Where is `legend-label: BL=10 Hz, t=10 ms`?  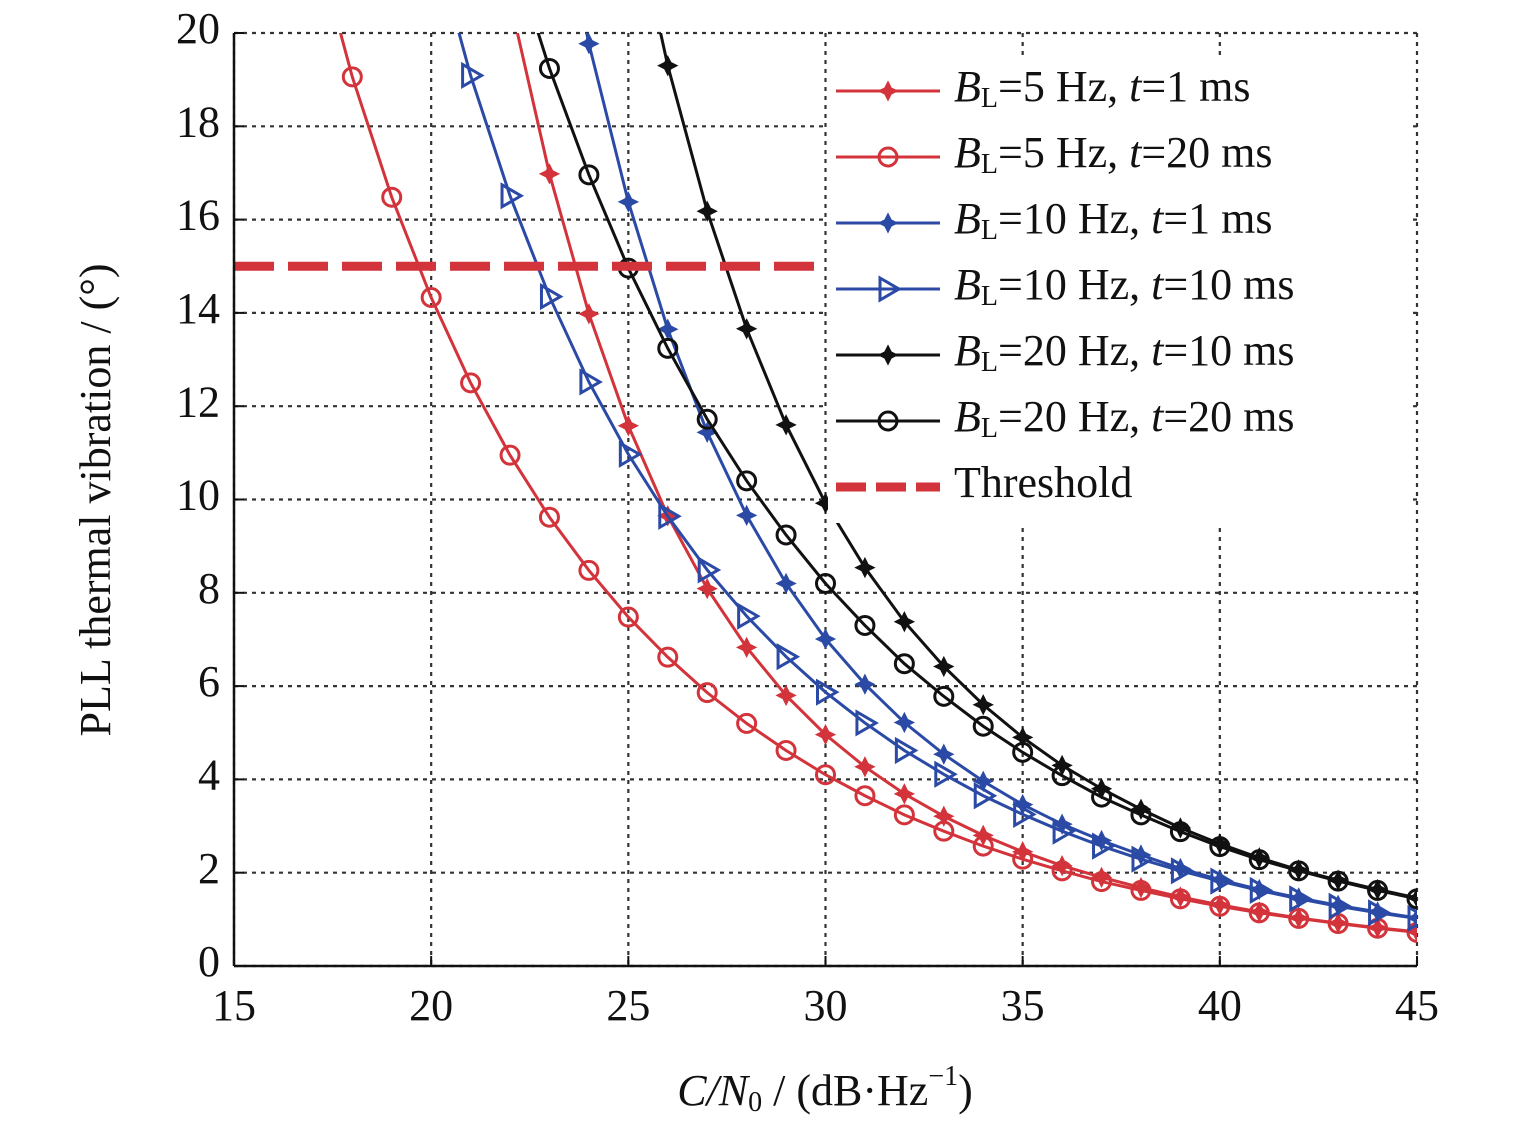
legend-label: BL=10 Hz, t=10 ms is located at coordinates (1124, 286).